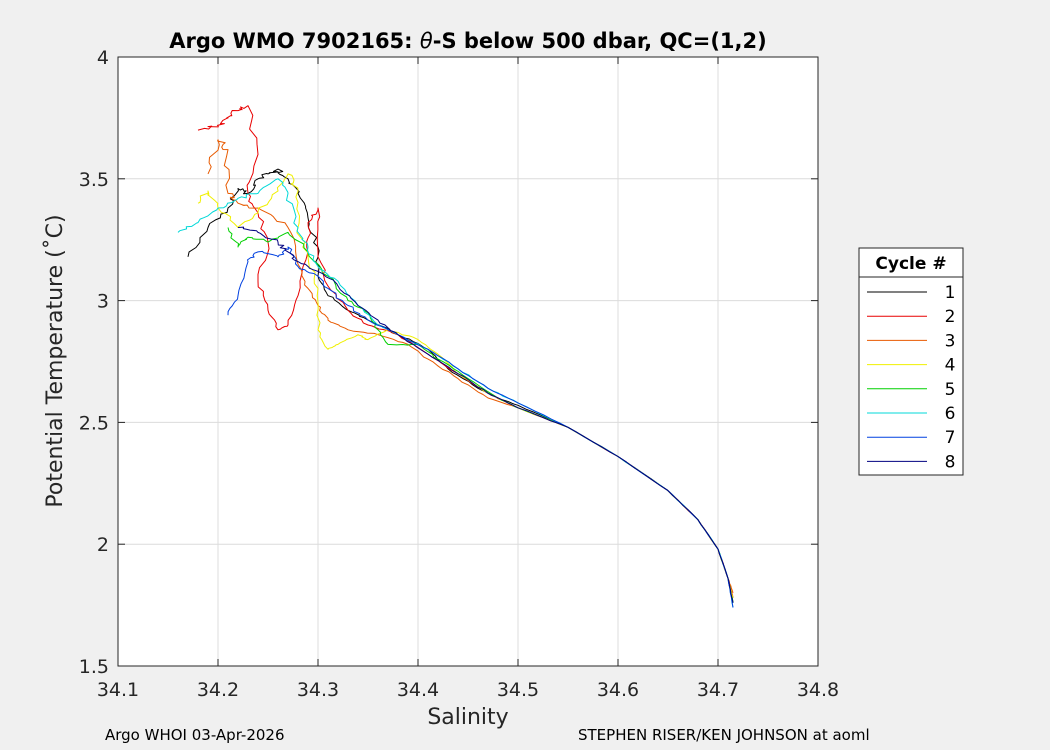 The width and height of the screenshot is (1050, 750). Describe the element at coordinates (910, 264) in the screenshot. I see `legend-title: Cycle #` at that location.